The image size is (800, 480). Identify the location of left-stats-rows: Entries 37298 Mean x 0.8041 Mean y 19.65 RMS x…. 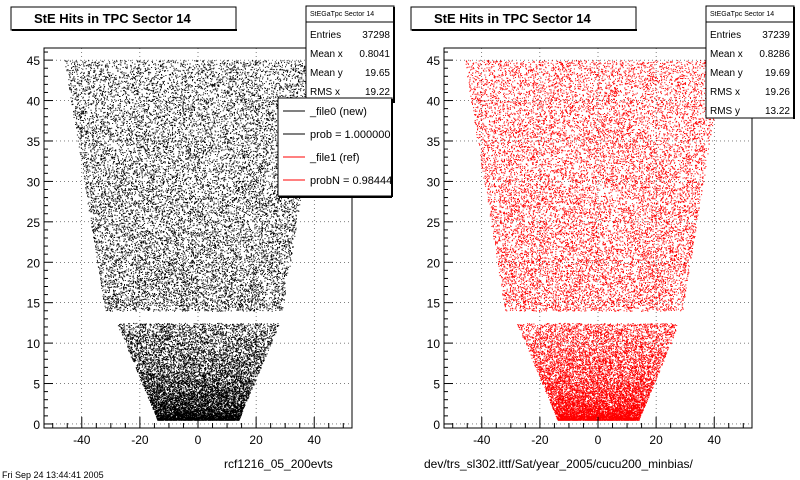
(350, 64).